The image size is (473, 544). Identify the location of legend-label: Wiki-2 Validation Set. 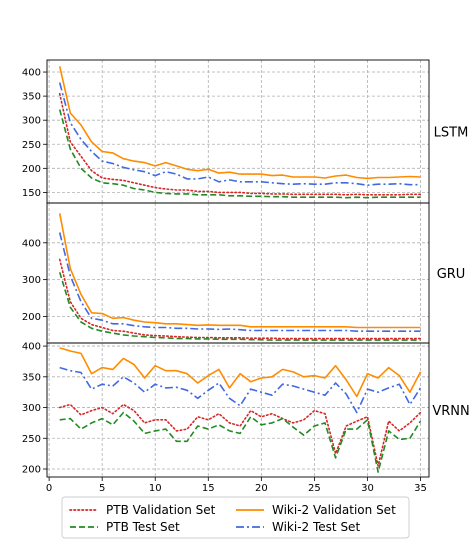
(334, 510).